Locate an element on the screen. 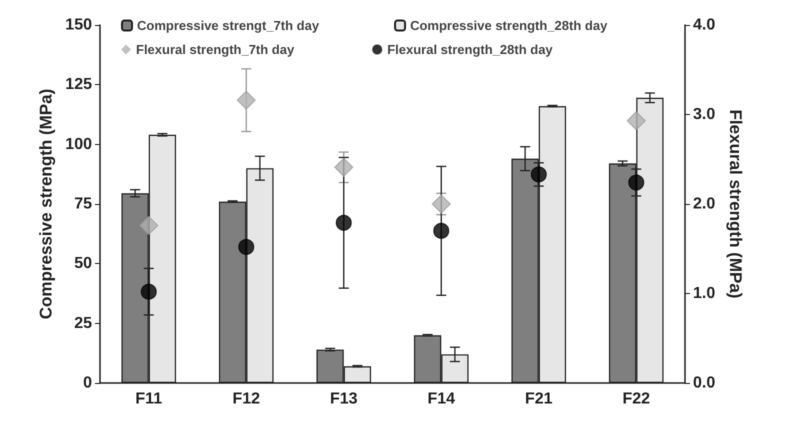  x-tick-label: F21 is located at coordinates (538, 399).